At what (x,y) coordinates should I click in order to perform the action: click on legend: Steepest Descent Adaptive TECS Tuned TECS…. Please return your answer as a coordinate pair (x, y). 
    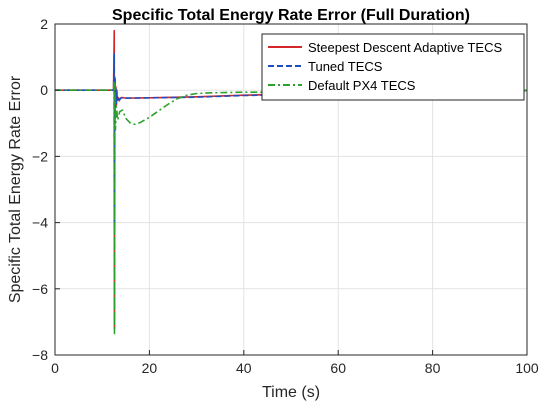
    Looking at the image, I should click on (393, 67).